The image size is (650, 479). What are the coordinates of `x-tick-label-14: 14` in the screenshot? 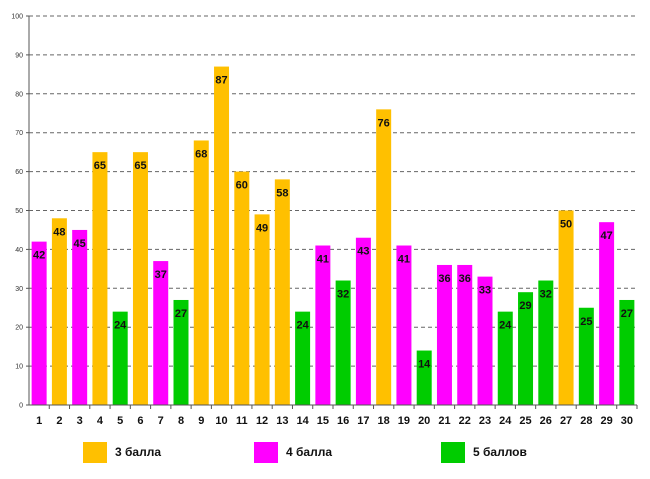 It's located at (302, 421).